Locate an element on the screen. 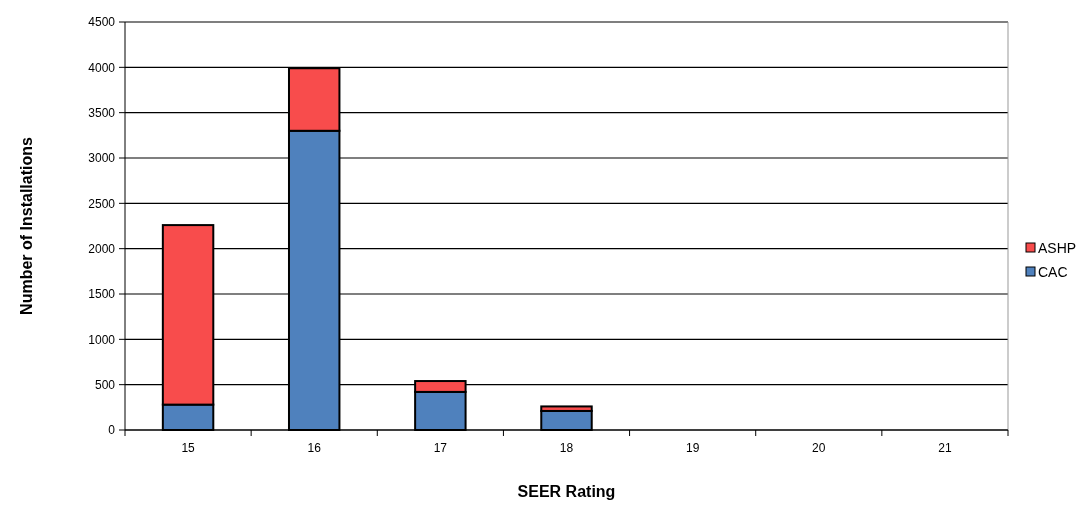  x-tick-label: 15 is located at coordinates (188, 448).